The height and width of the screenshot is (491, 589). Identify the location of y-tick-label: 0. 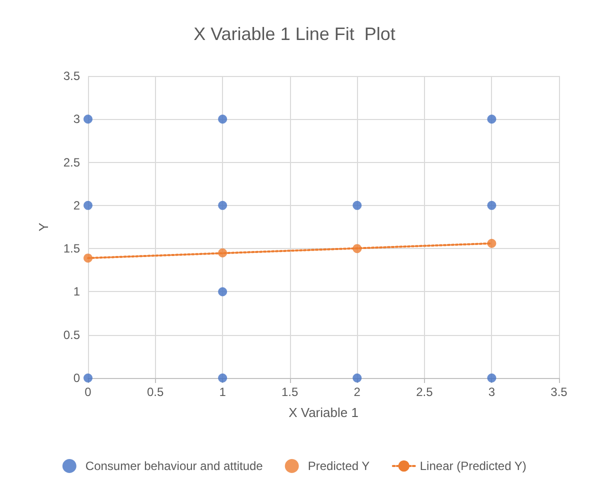
(76, 378).